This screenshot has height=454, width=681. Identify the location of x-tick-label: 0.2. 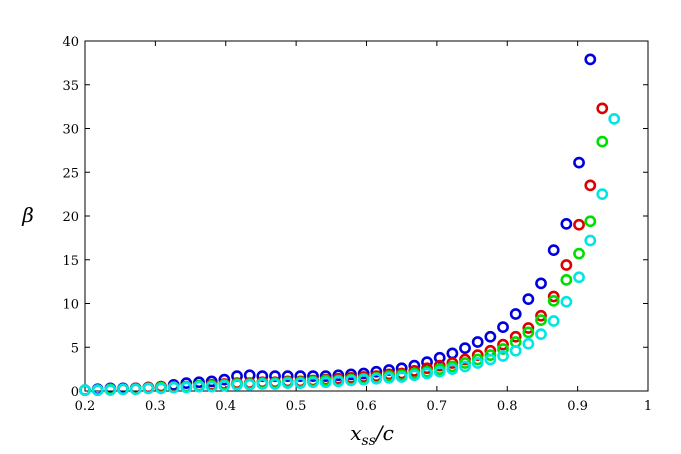
(85, 406).